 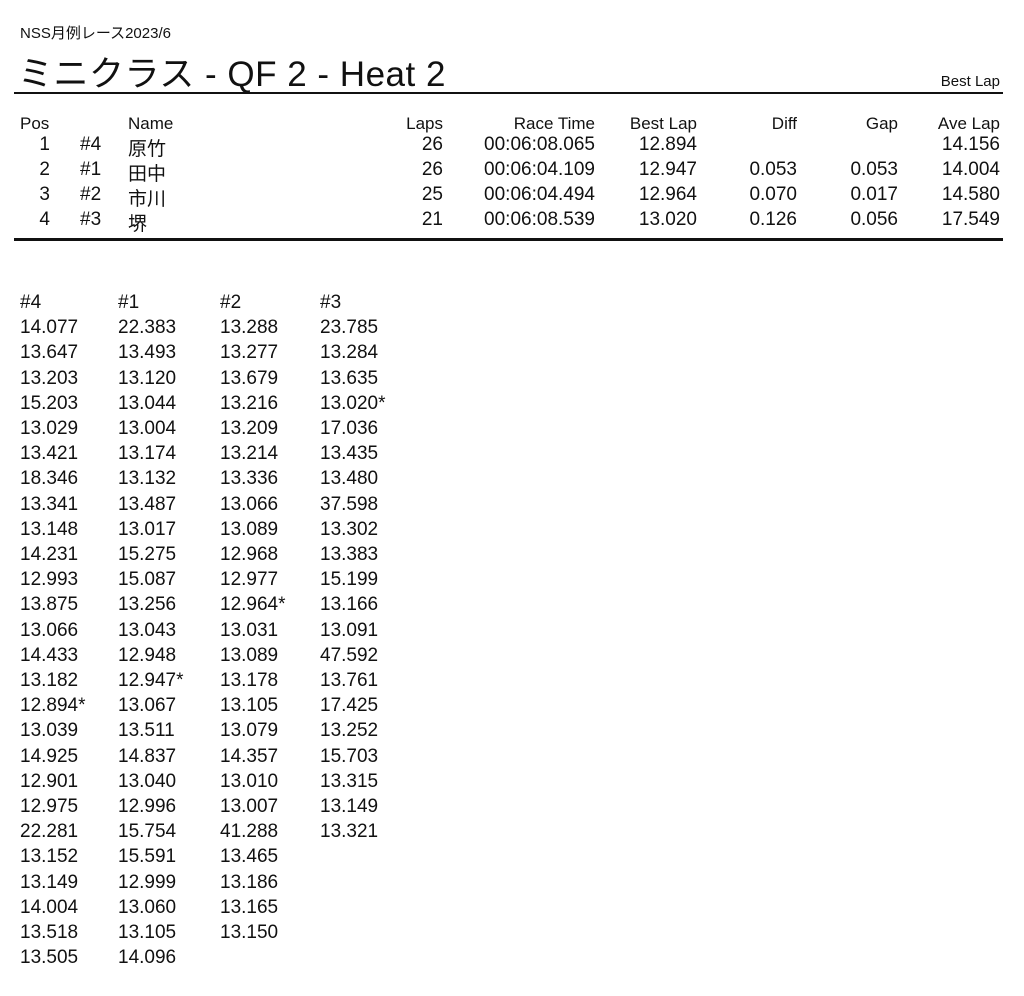 What do you see at coordinates (49, 328) in the screenshot?
I see `lap-time: 14.077` at bounding box center [49, 328].